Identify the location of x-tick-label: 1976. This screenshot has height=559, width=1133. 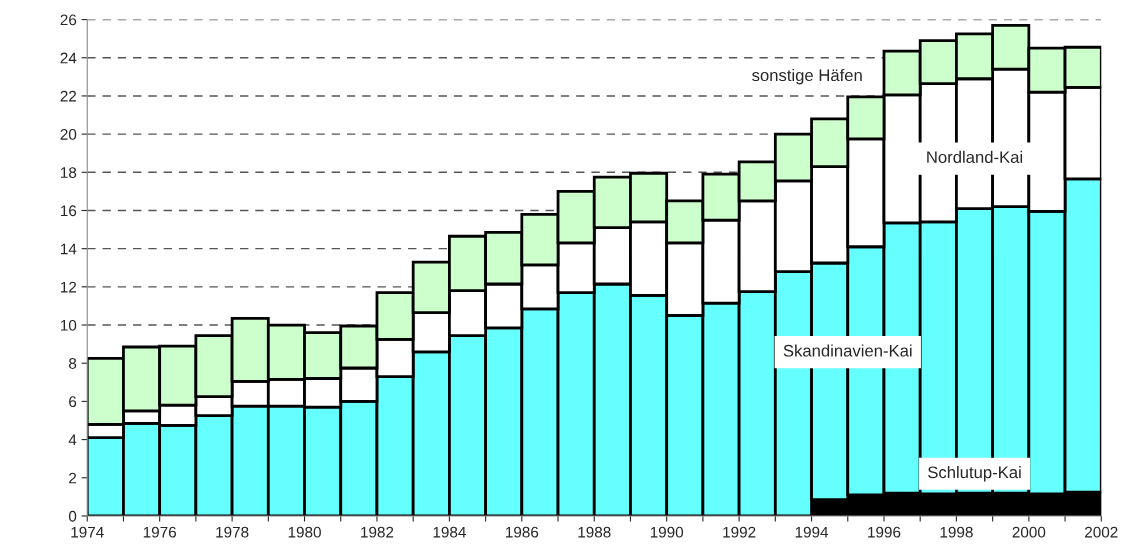
(159, 532).